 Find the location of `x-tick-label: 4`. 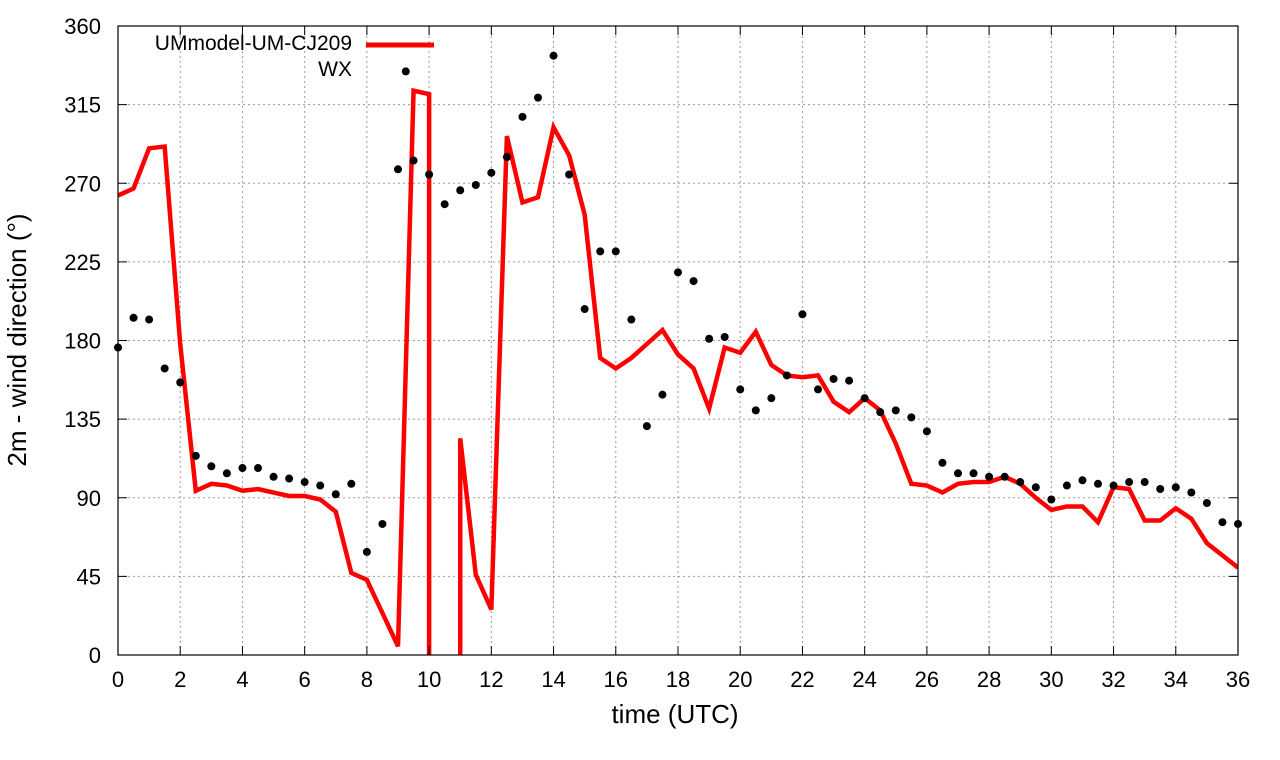

x-tick-label: 4 is located at coordinates (242, 679).